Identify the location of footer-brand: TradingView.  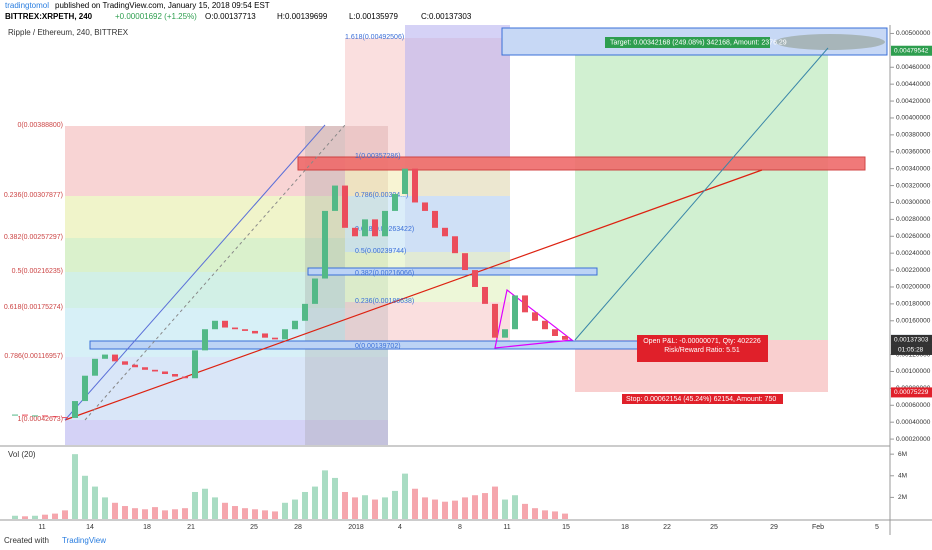
(84, 540).